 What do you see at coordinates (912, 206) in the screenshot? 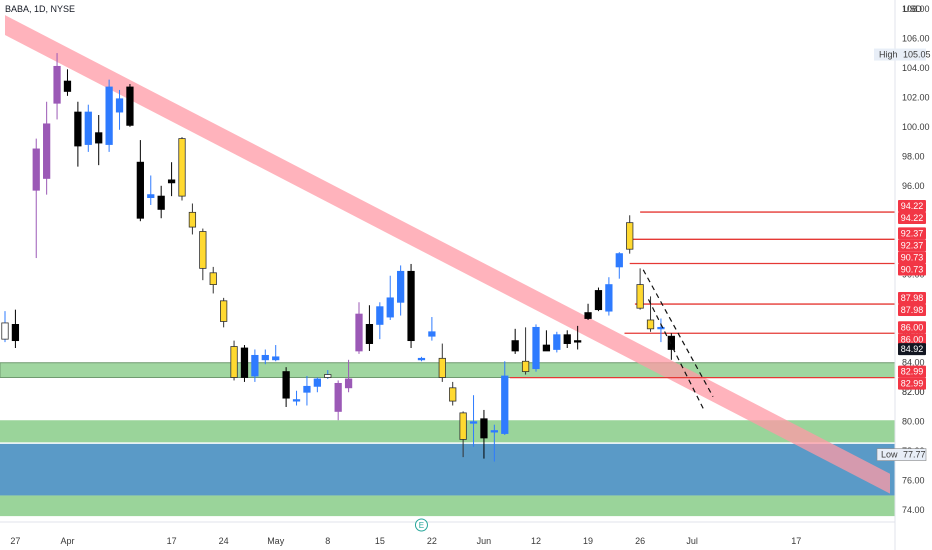
I see `level-tag-94.22-box` at bounding box center [912, 206].